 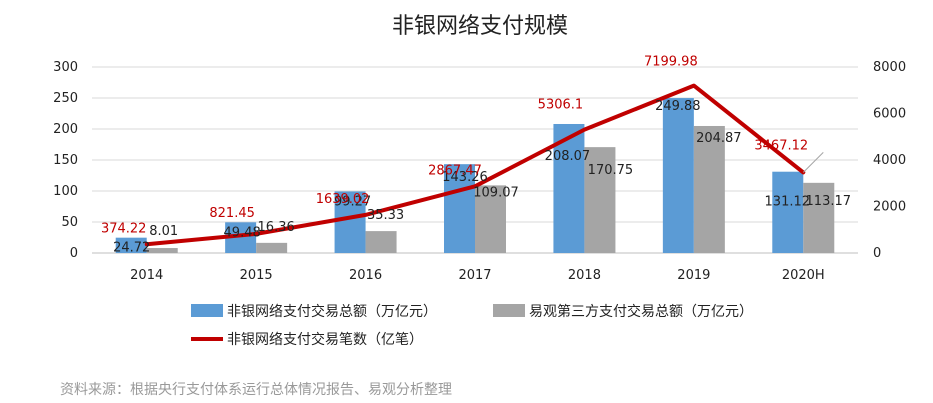 I want to click on x-axis: 2014 2015 2016 2017 2018 2019 2020H, so click(x=477, y=275).